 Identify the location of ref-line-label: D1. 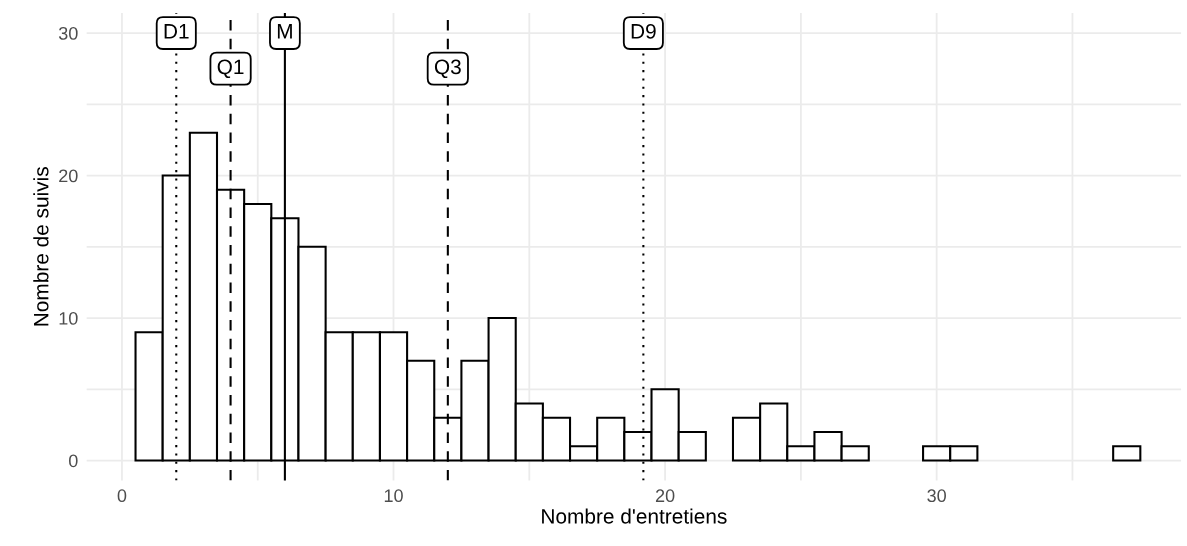
(176, 31).